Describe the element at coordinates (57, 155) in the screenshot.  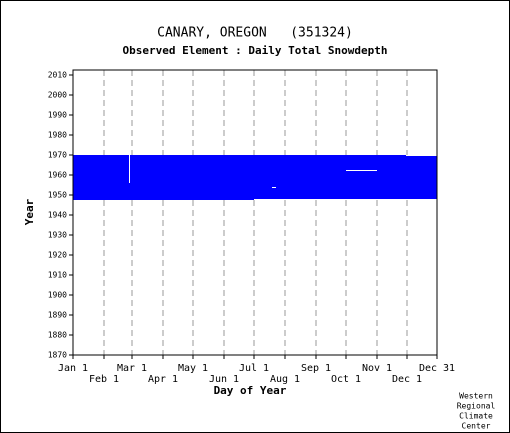
I see `y-tick-label: 1970` at that location.